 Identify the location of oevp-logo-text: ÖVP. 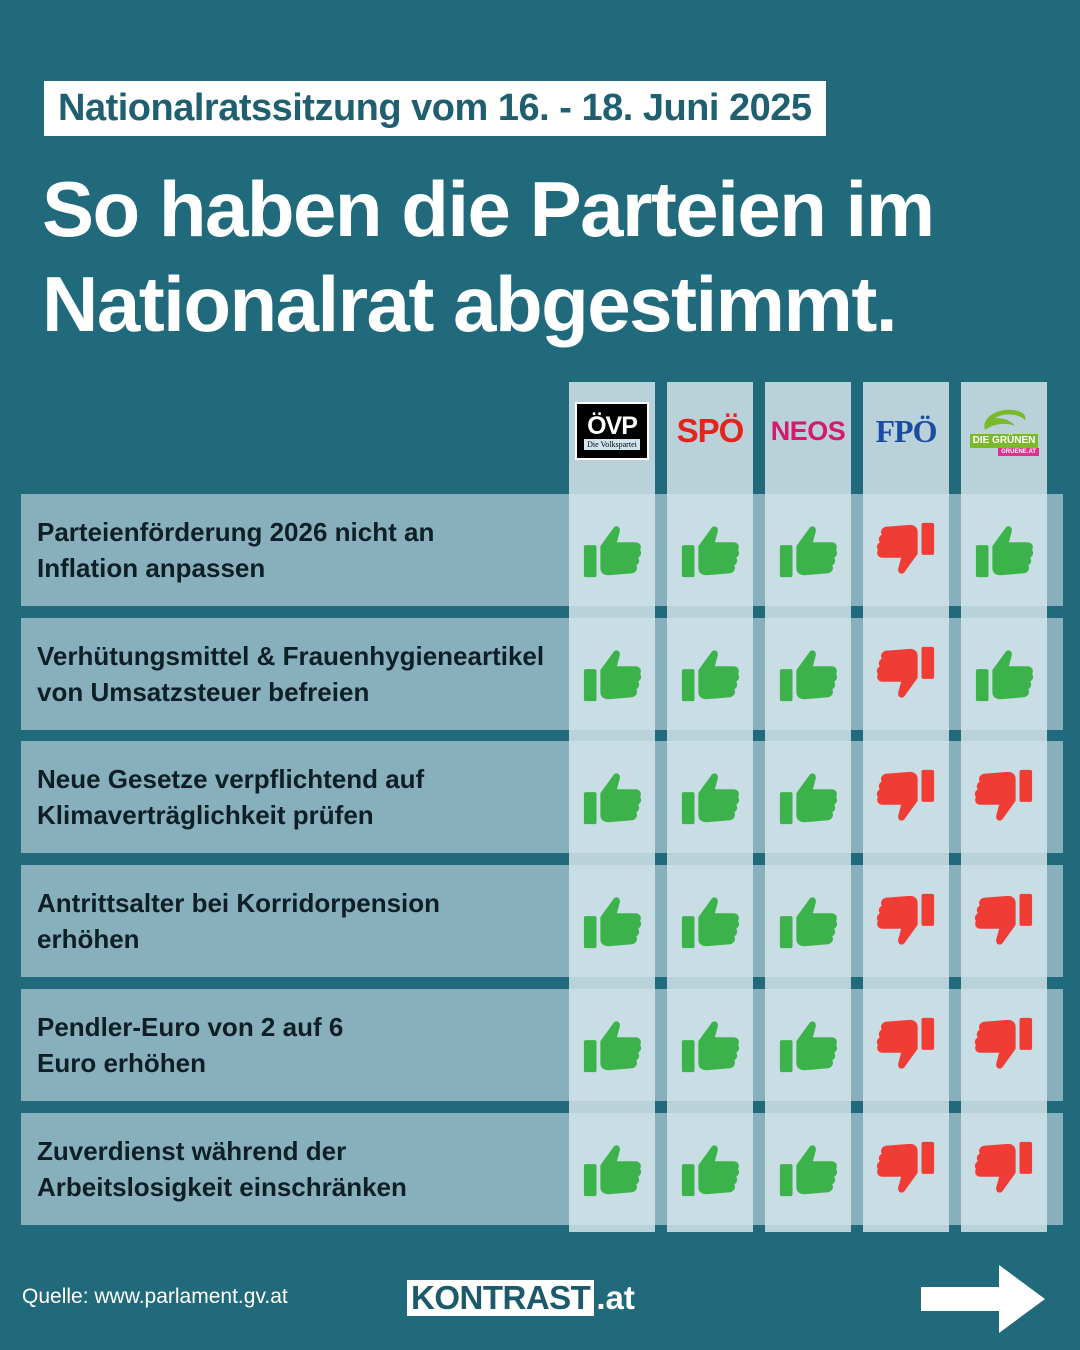
(612, 425).